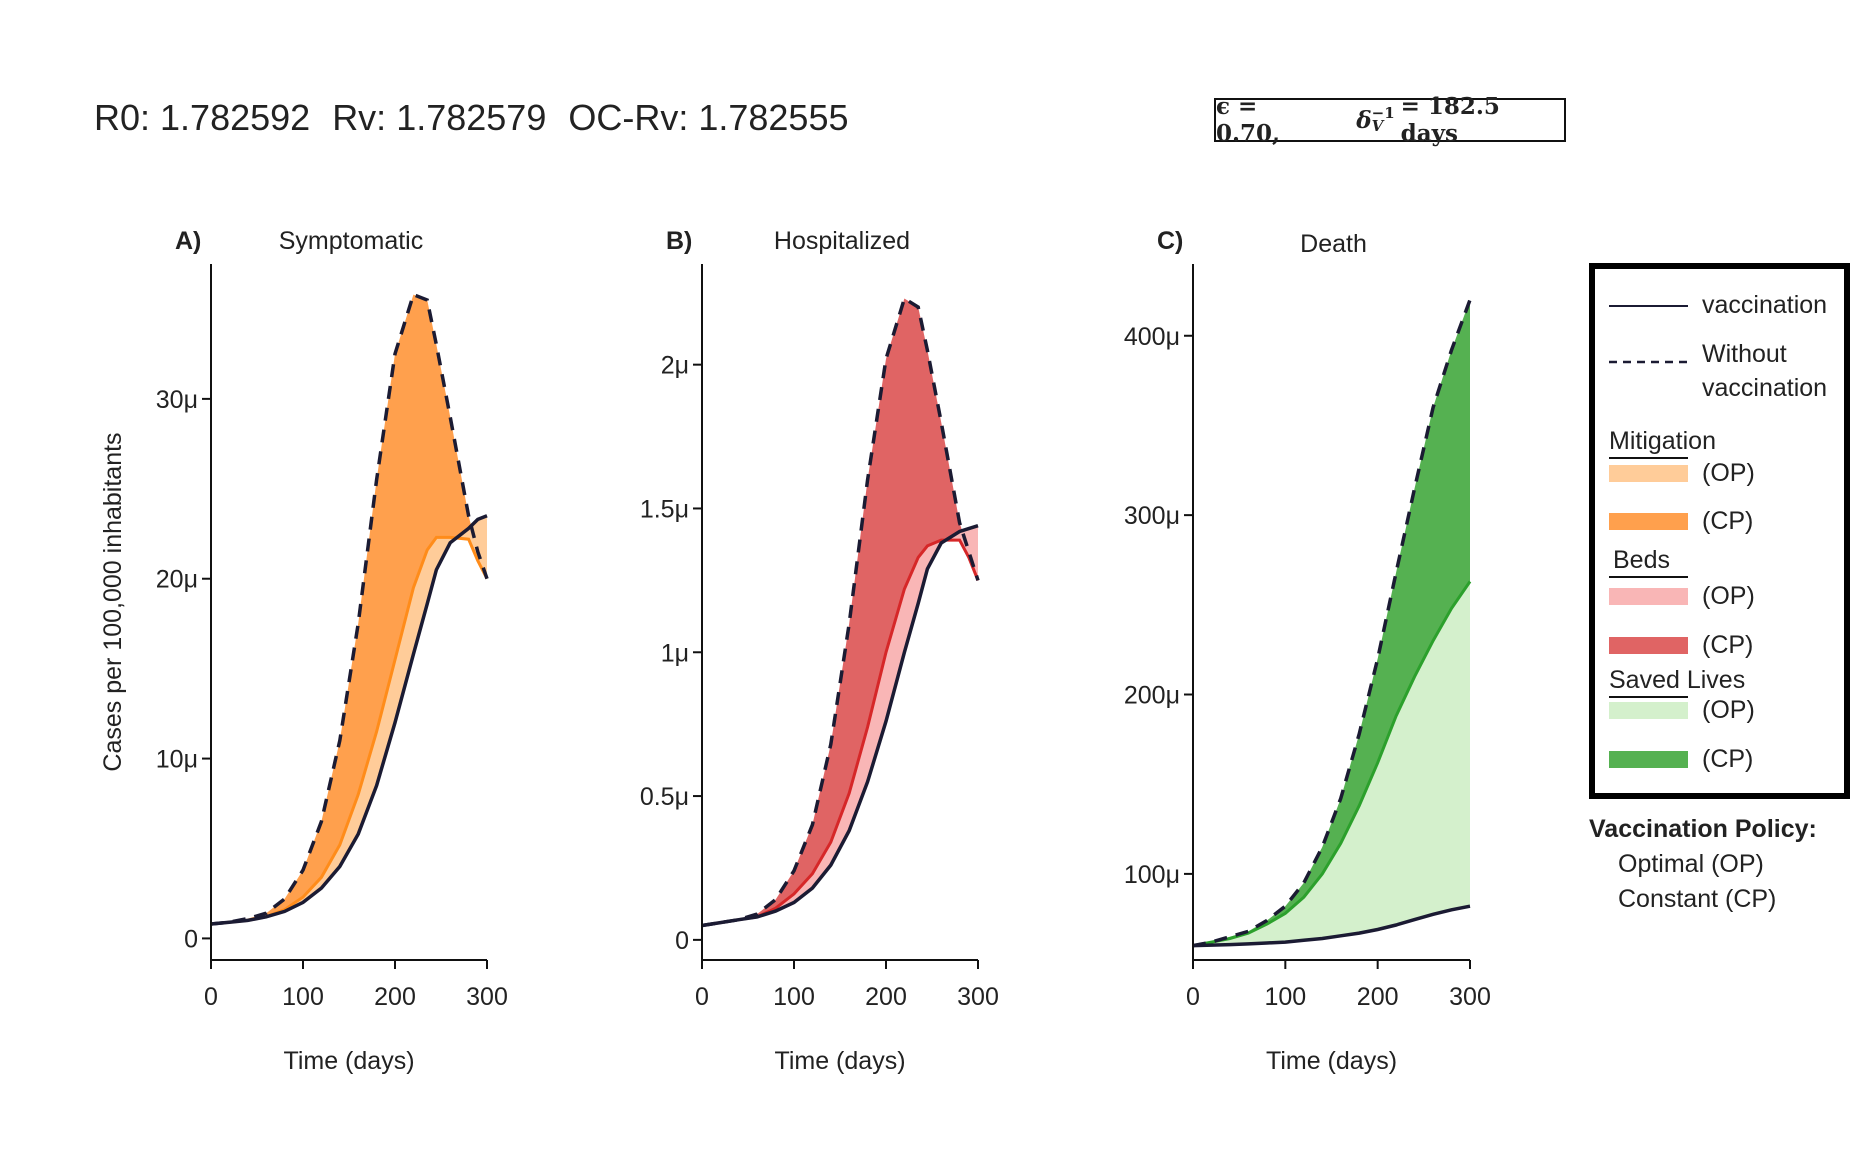  Describe the element at coordinates (1450, 120) in the screenshot. I see `delta-value: = 182.5 days` at that location.